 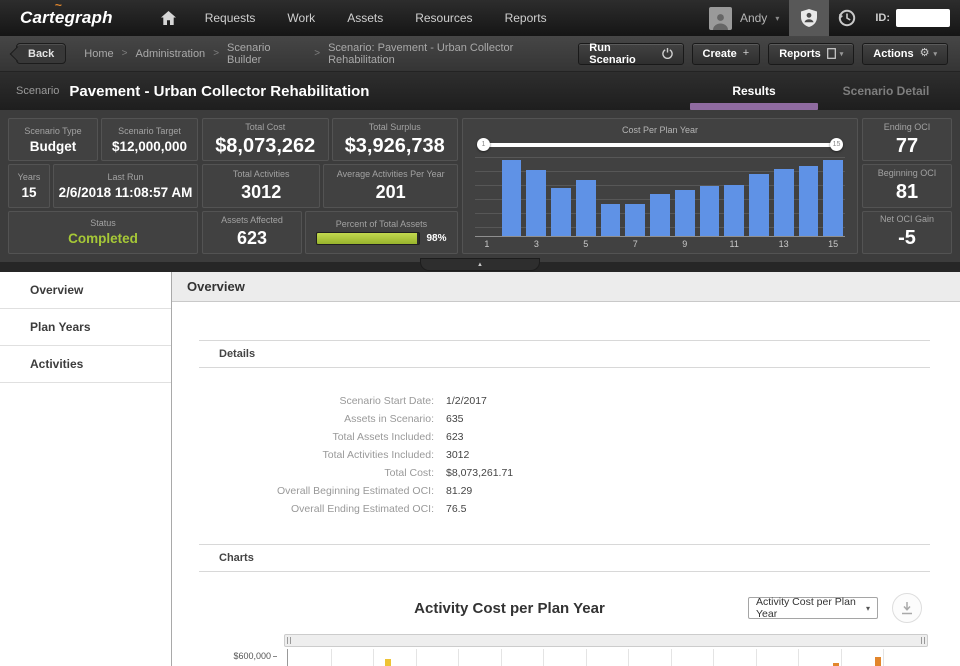 What do you see at coordinates (29, 186) in the screenshot?
I see `stat-years: Years 15` at bounding box center [29, 186].